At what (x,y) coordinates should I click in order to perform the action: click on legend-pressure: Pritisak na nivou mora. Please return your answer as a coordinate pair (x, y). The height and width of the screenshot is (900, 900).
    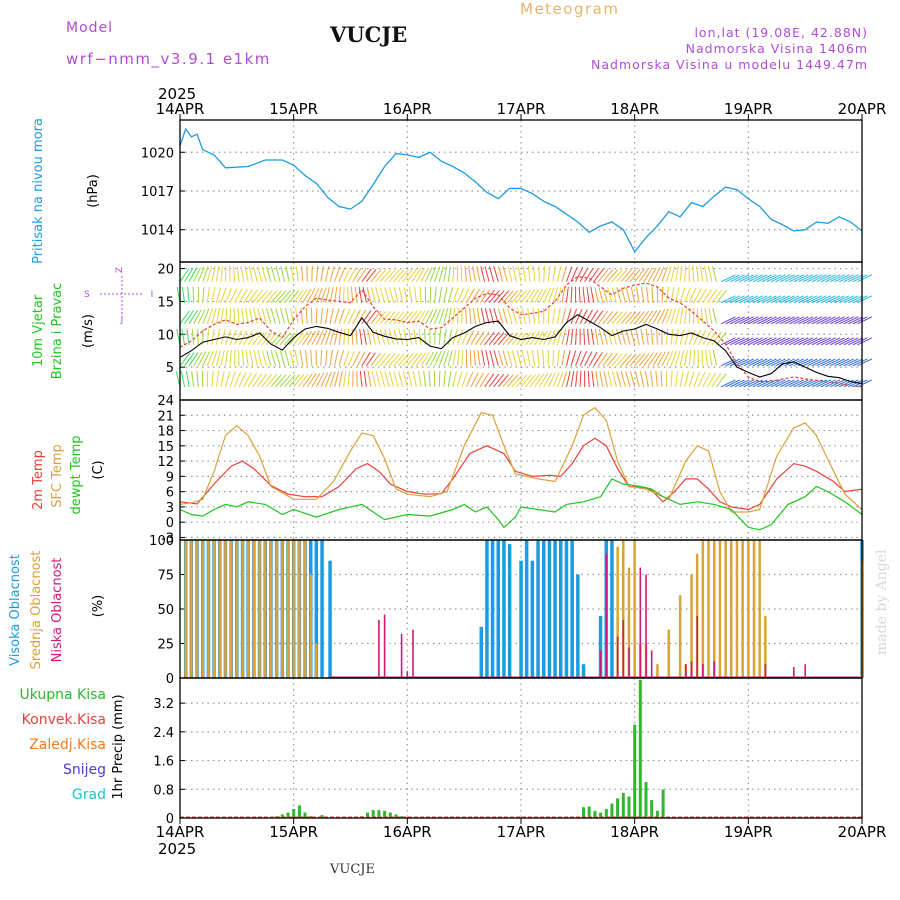
    Looking at the image, I should click on (38, 191).